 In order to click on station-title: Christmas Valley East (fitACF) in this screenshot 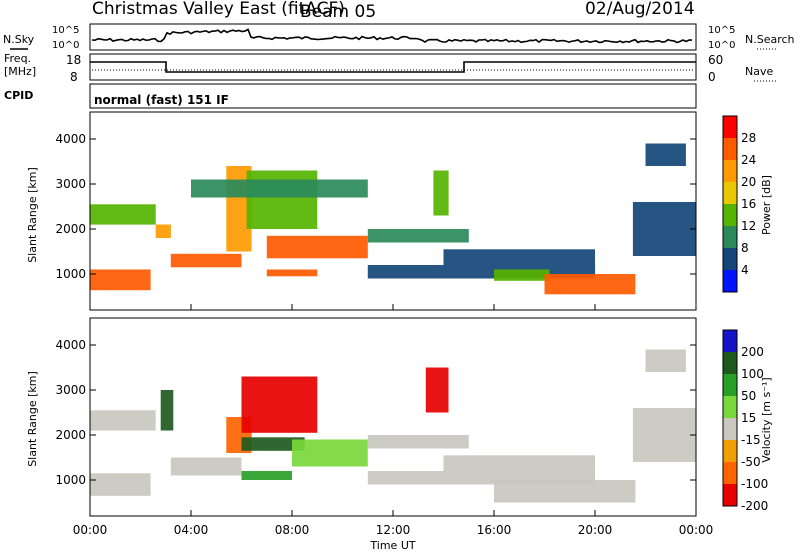, I will do `click(218, 9)`.